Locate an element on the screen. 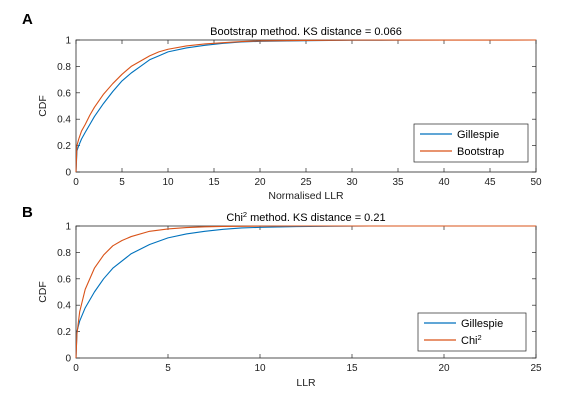  panel-b-xtick-label: 5 is located at coordinates (168, 368).